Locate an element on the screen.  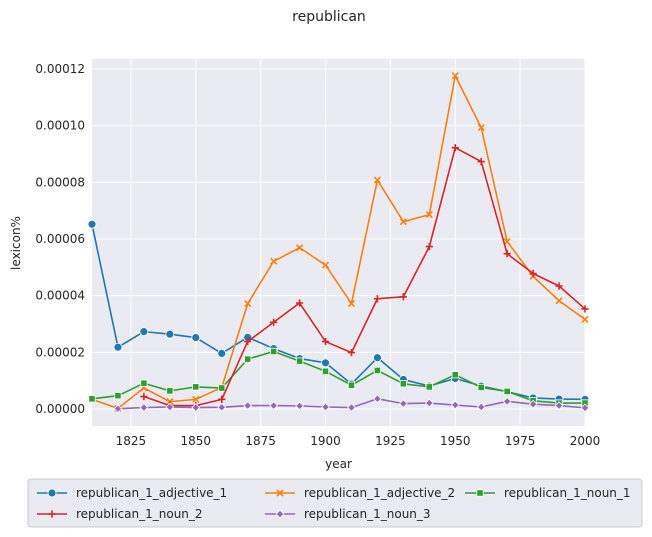
legend-label: republican_1_noun_3 is located at coordinates (367, 514).